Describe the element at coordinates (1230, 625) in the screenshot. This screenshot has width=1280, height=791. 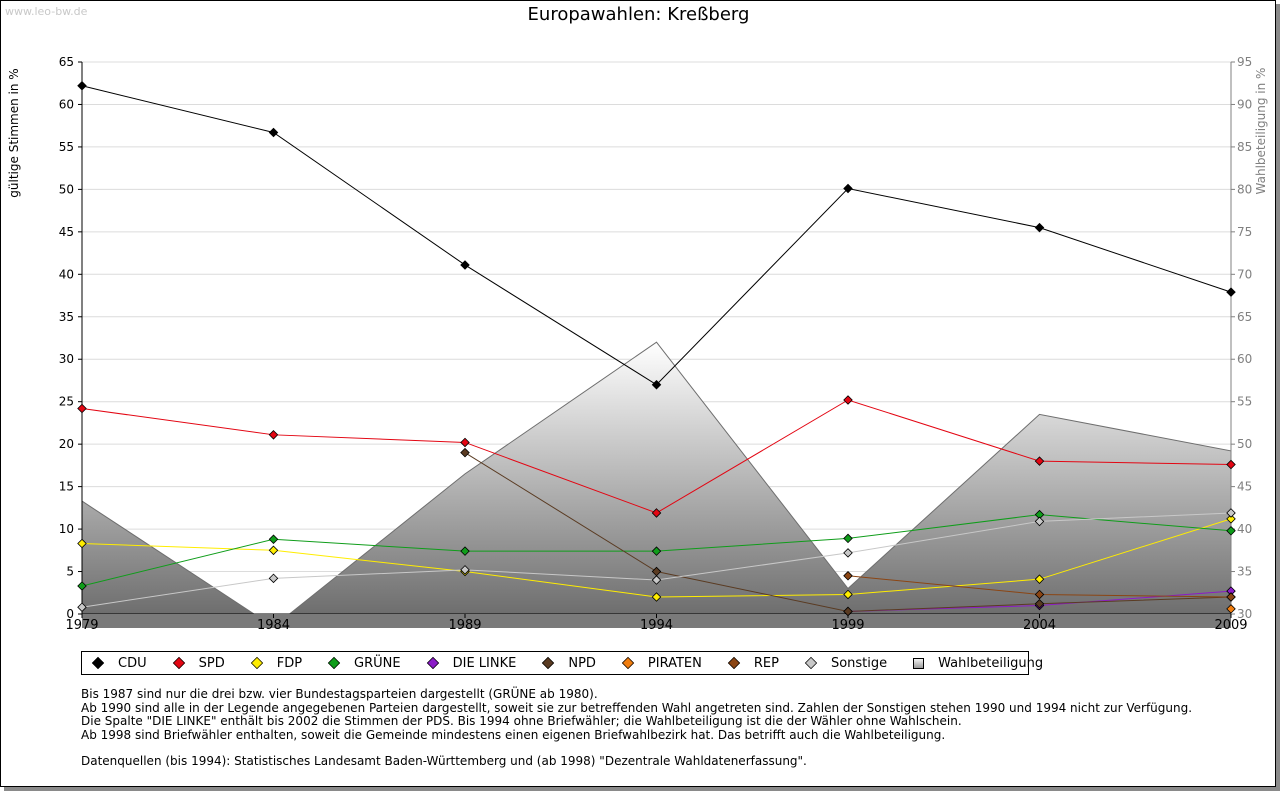
I see `x-tick-label: 2009` at that location.